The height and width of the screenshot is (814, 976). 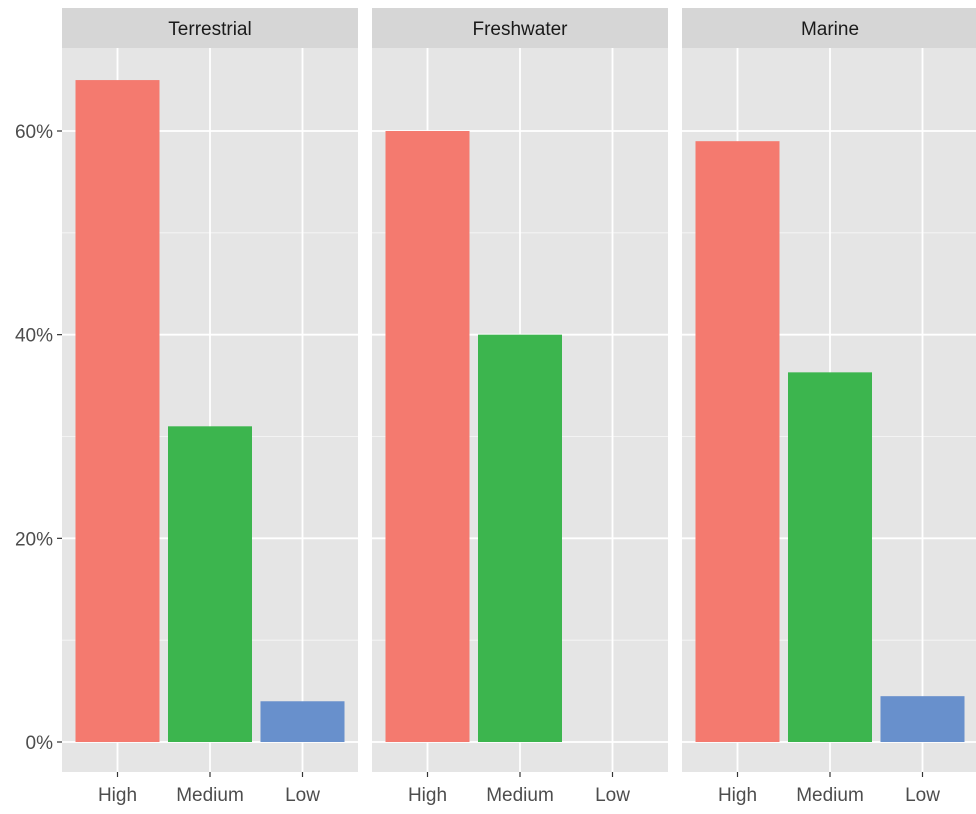 I want to click on bar-marine-low, so click(x=922, y=719).